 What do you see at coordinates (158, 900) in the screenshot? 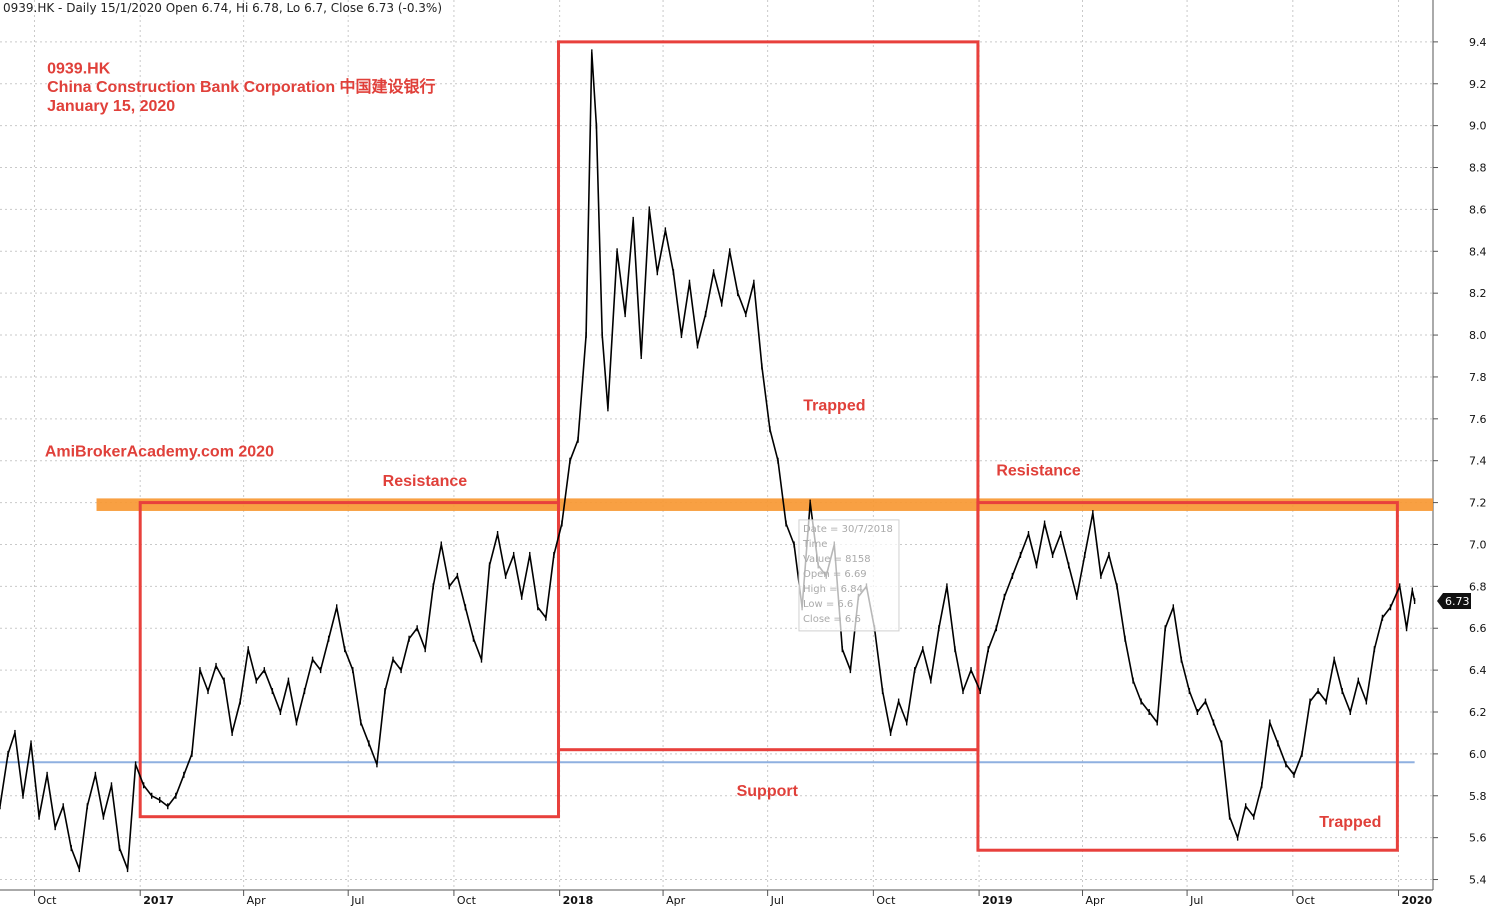
I see `x-tick-label: 2017` at bounding box center [158, 900].